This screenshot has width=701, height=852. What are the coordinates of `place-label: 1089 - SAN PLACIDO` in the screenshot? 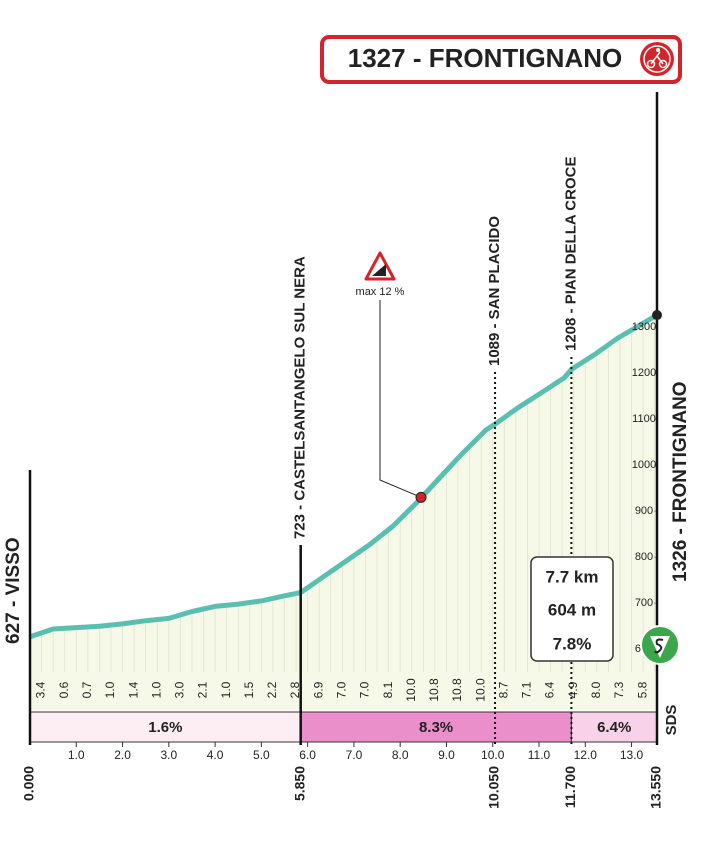 It's located at (494, 291).